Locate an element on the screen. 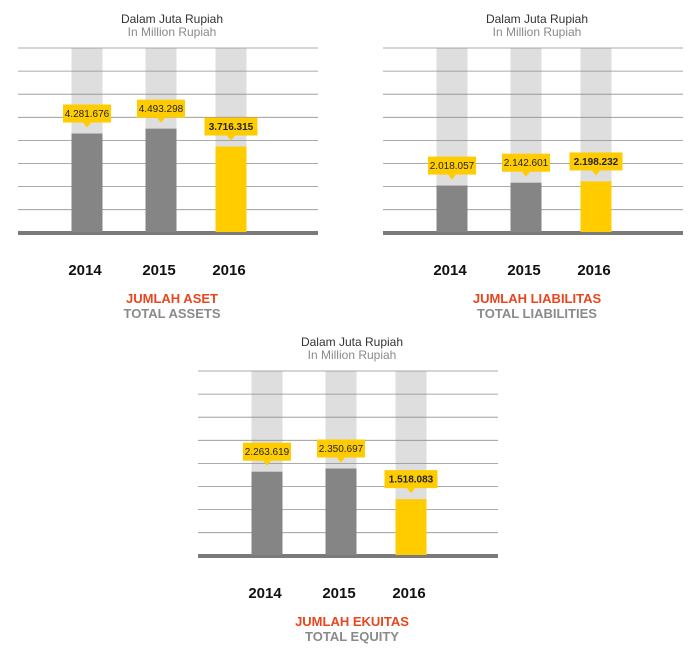  data-label-text: 4.281.676 is located at coordinates (87, 114).